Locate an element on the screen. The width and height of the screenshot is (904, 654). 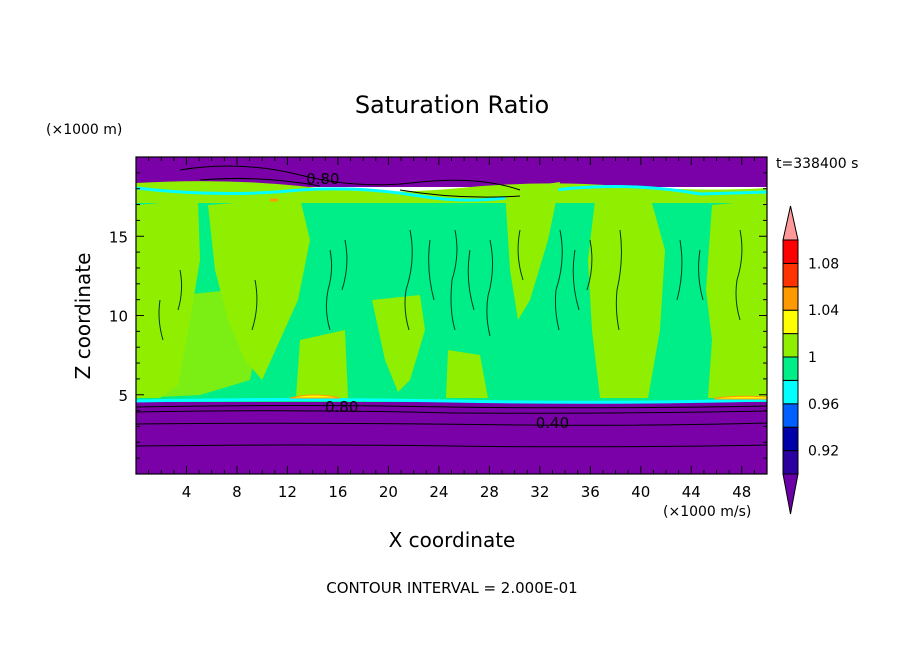
colorbar-top-arrow is located at coordinates (790, 223).